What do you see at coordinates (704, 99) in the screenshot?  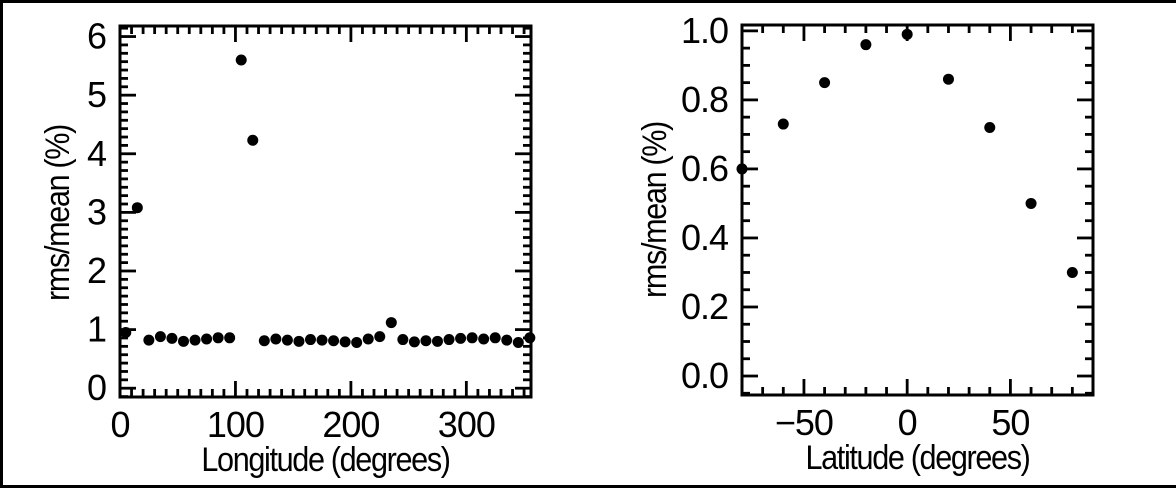 I see `y-tick-label: 0.8` at bounding box center [704, 99].